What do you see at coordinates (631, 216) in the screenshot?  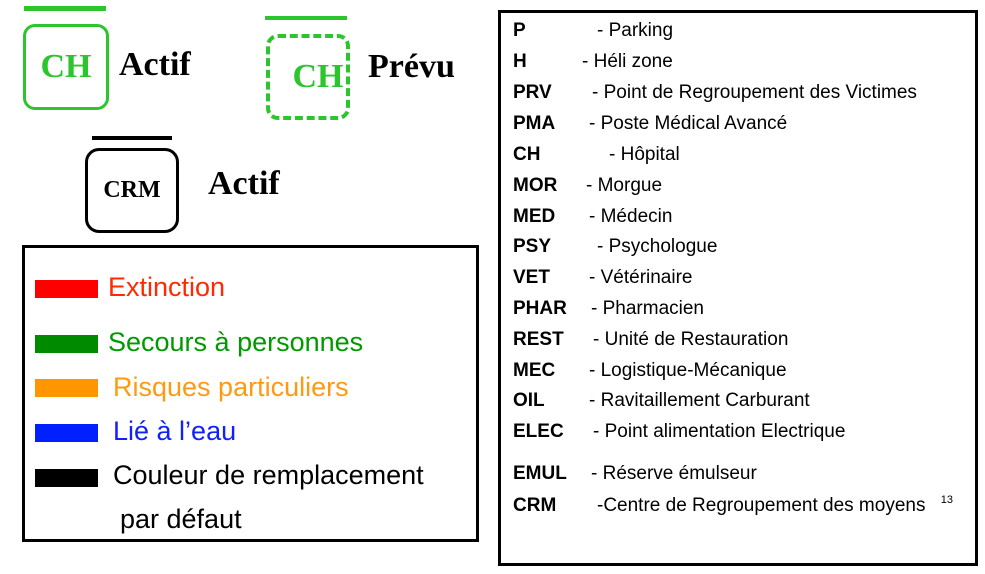 I see `abbr-desc: - Médecin` at bounding box center [631, 216].